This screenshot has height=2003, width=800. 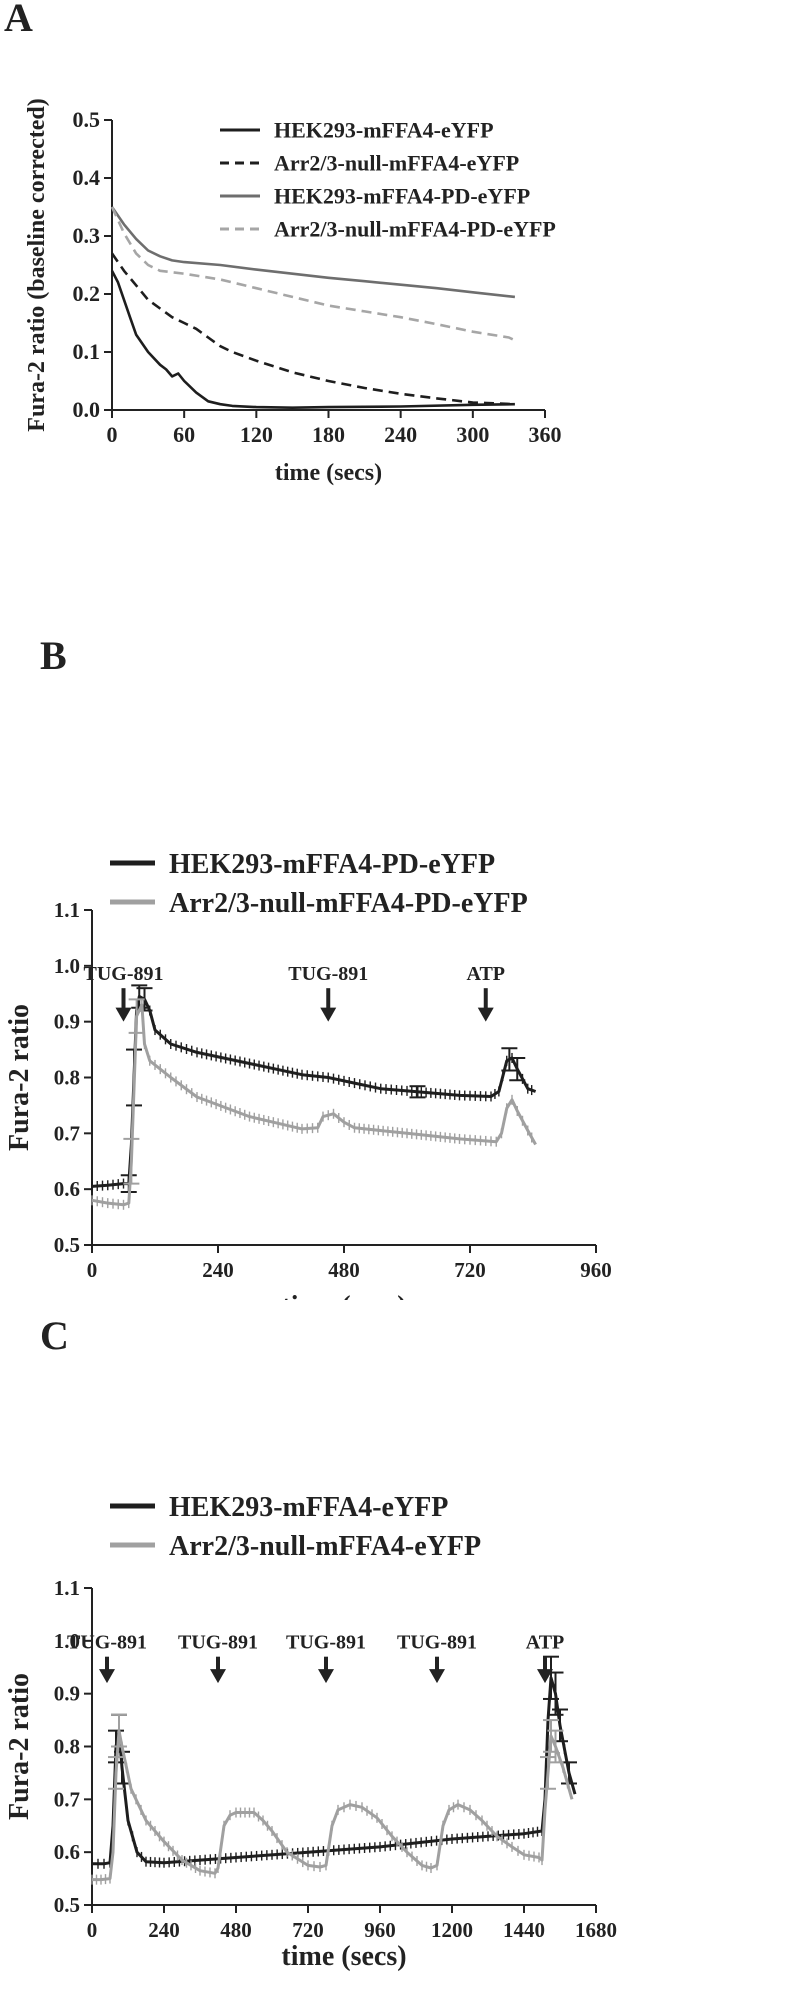 What do you see at coordinates (87, 177) in the screenshot?
I see `y-tick-label: 0.4` at bounding box center [87, 177].